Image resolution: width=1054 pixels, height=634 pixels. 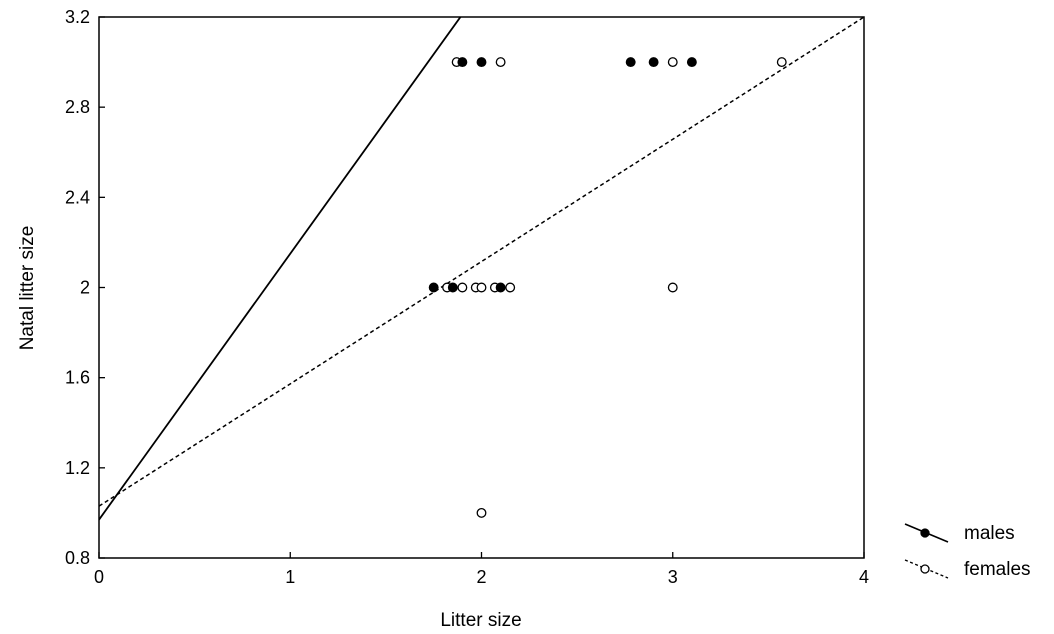 What do you see at coordinates (77, 107) in the screenshot?
I see `y-tick-label: 2.8` at bounding box center [77, 107].